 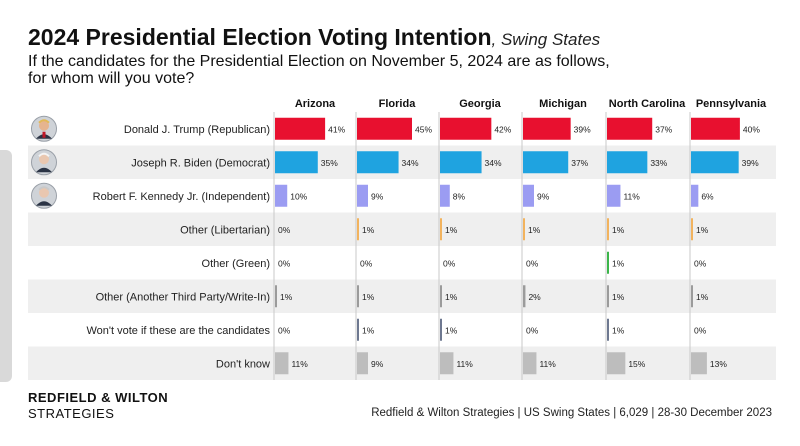 What do you see at coordinates (358, 296) in the screenshot?
I see `bar-florida-other-another-third-party-write-in` at bounding box center [358, 296].